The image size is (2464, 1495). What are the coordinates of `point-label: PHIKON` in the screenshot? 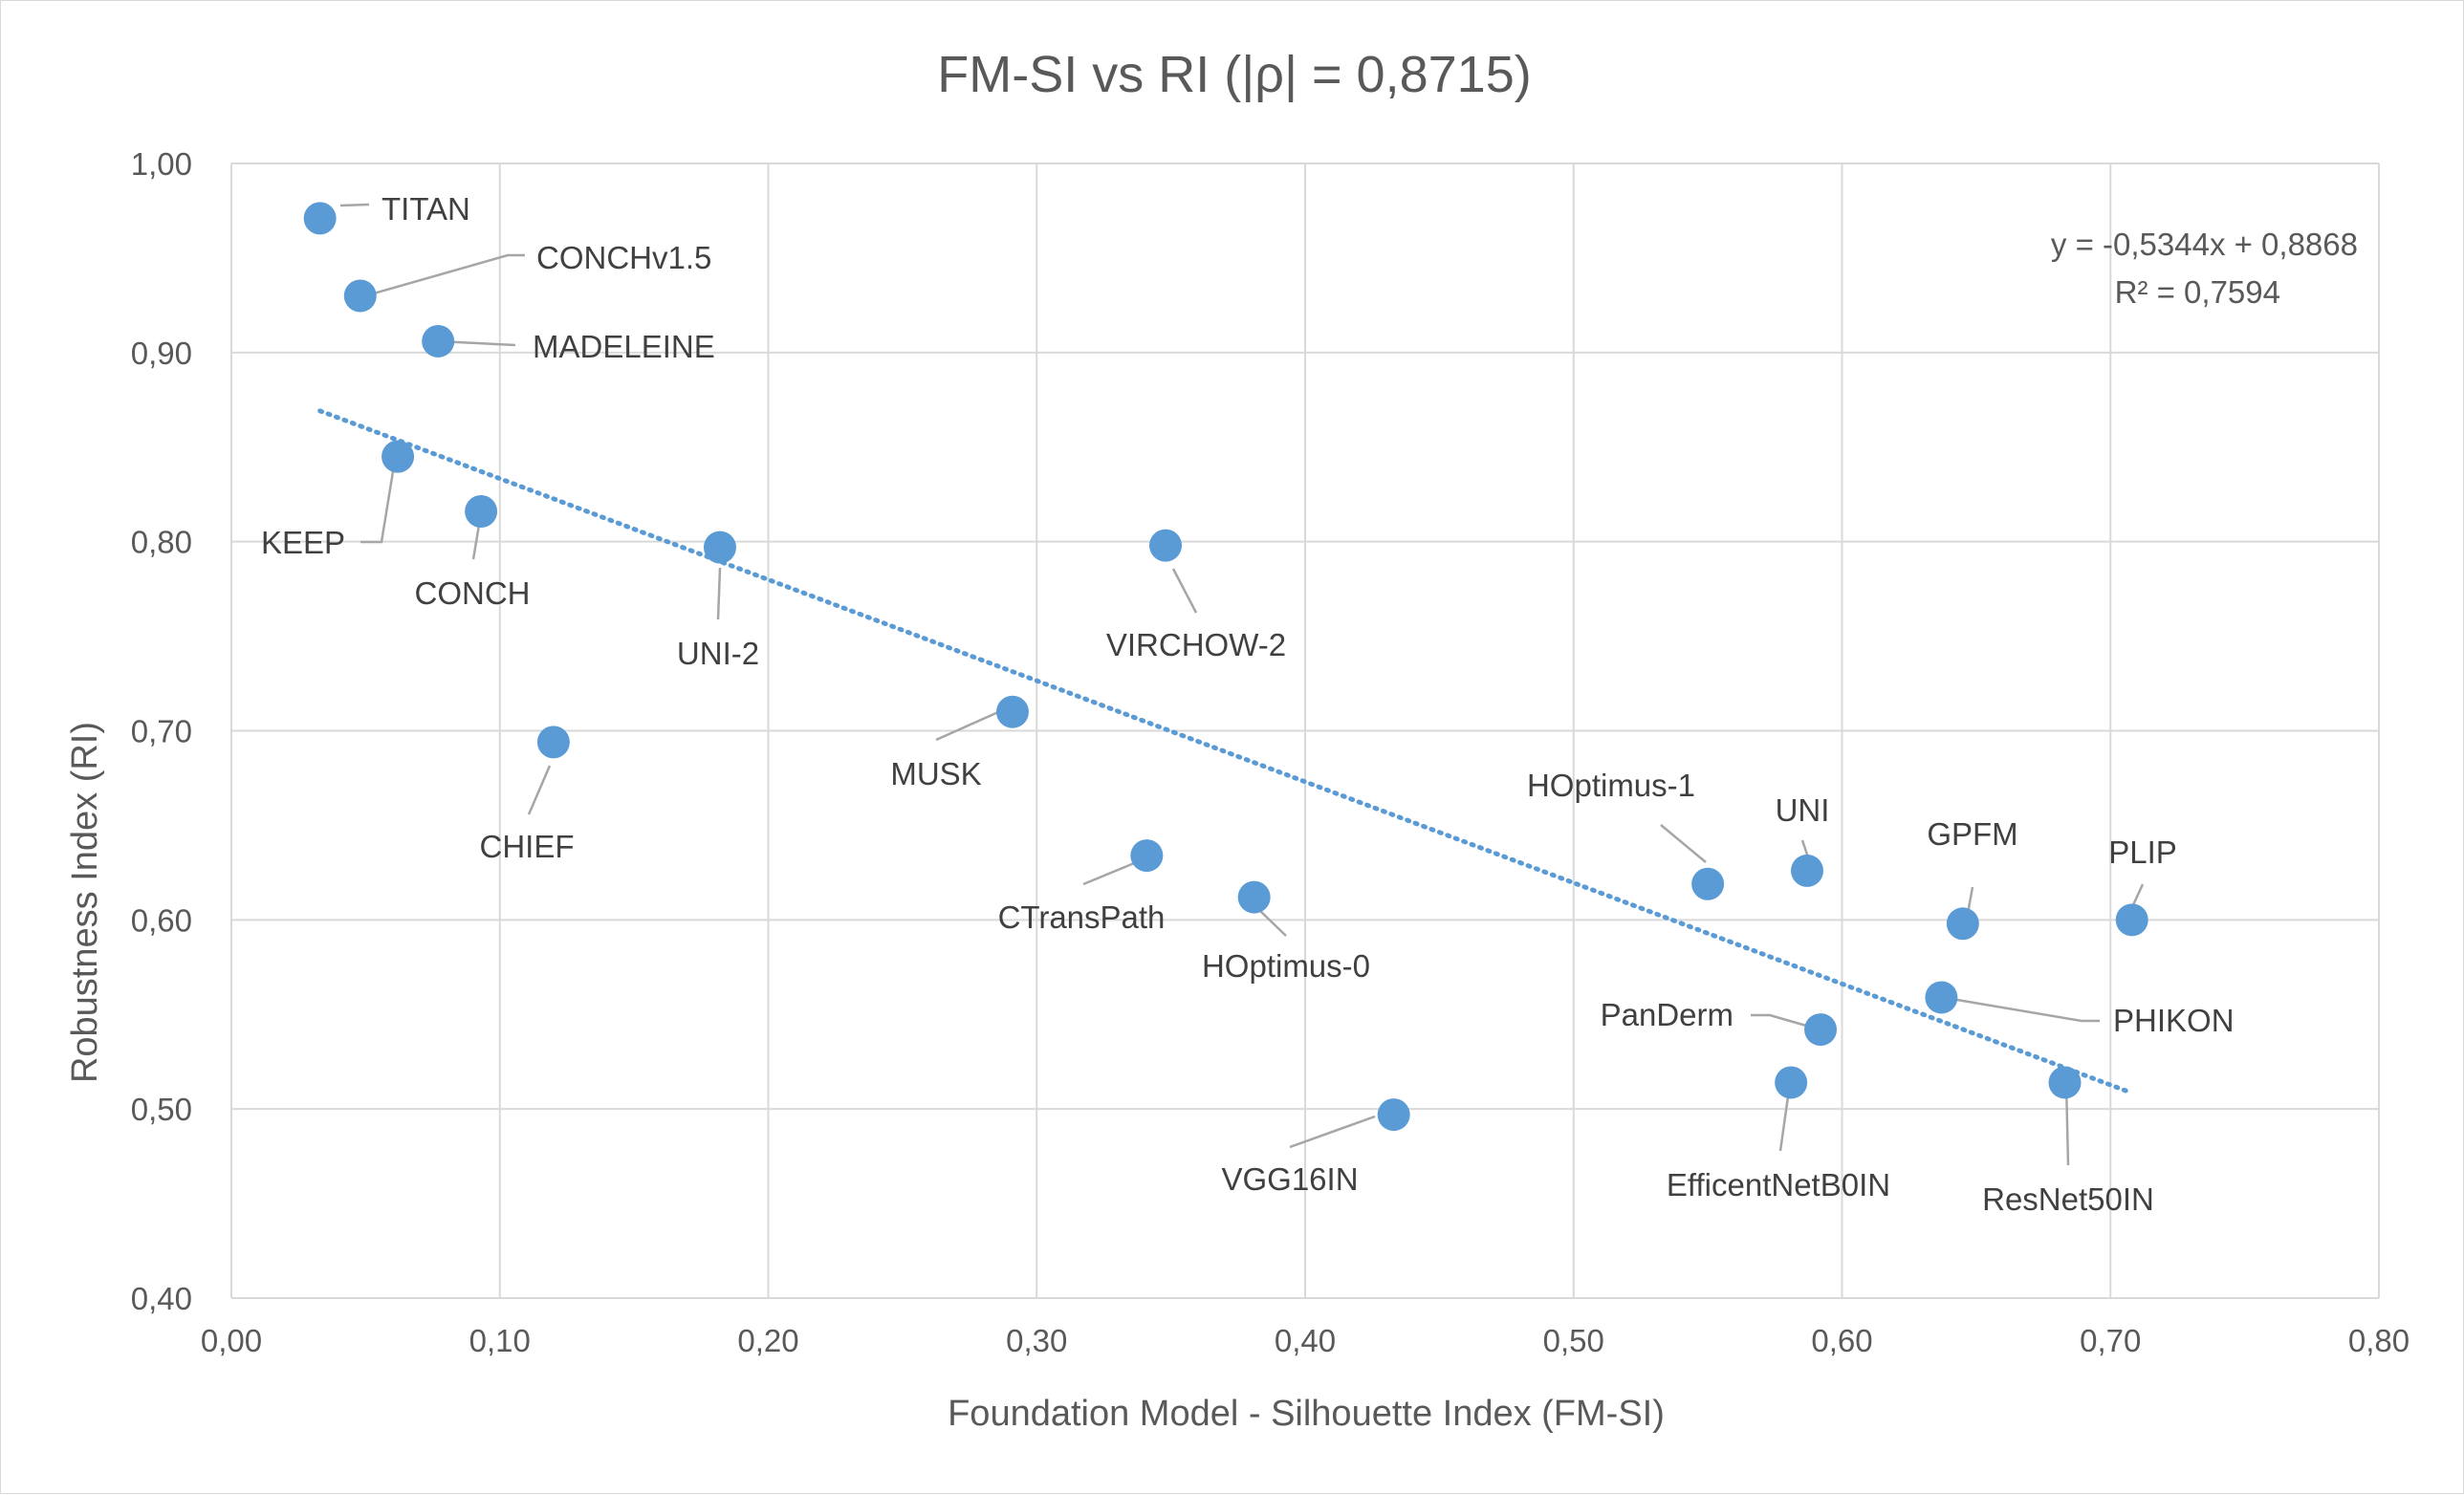 It's located at (2174, 1021).